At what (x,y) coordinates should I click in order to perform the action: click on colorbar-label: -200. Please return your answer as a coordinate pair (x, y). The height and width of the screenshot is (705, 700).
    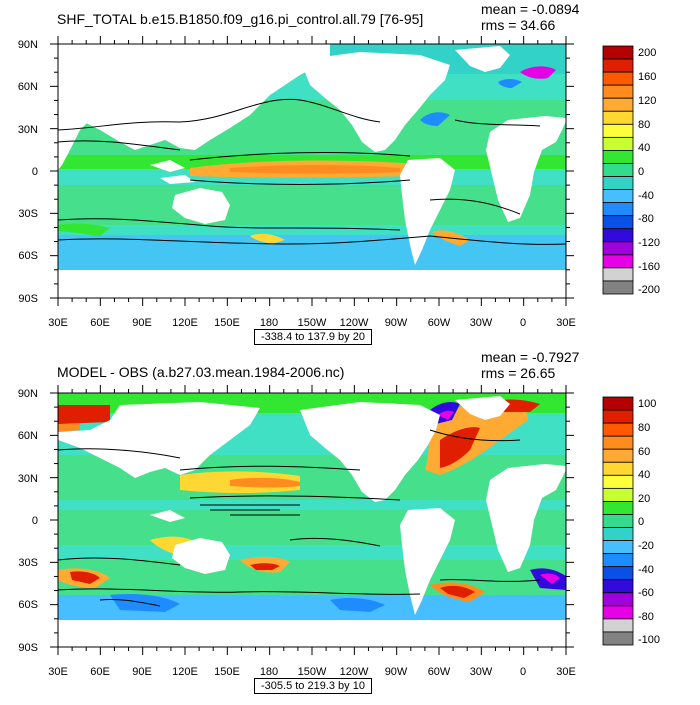
    Looking at the image, I should click on (649, 290).